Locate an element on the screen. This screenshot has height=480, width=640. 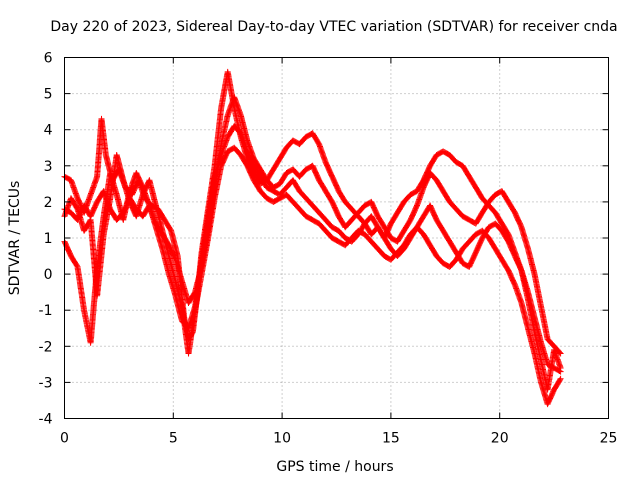
x-axis-label: GPS time / hours is located at coordinates (334, 467).